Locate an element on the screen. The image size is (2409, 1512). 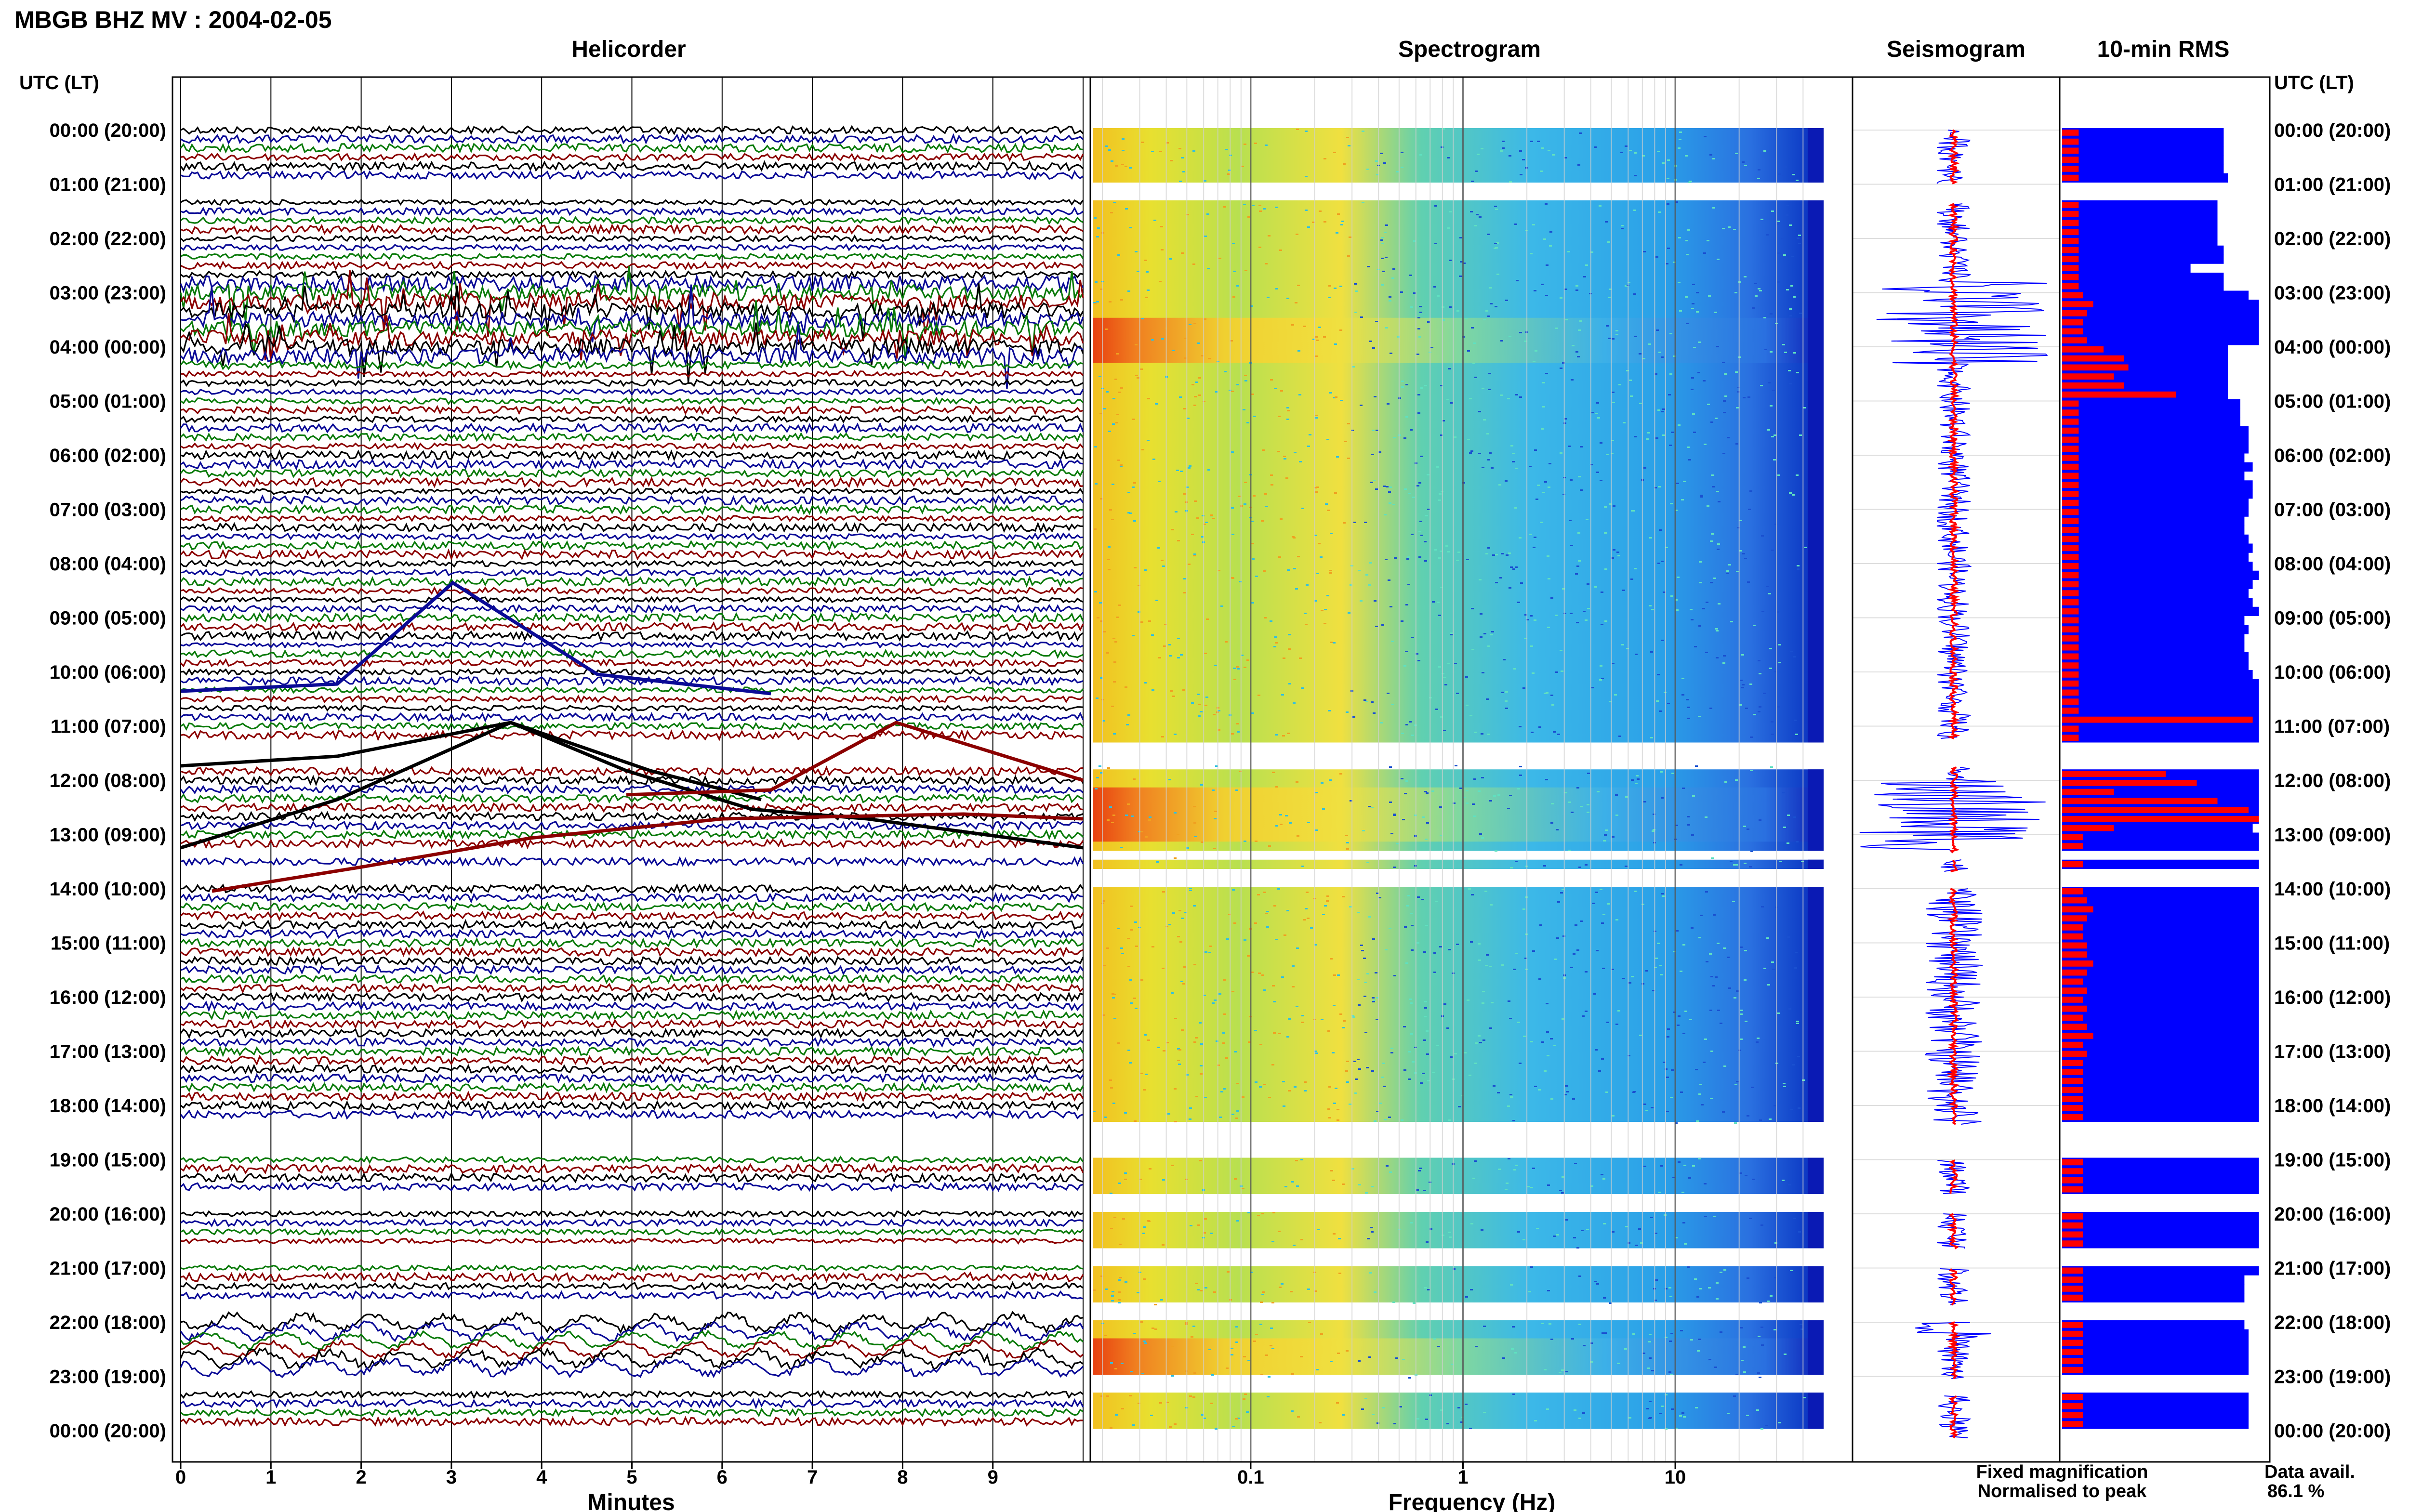
helicorder-long-period-trace is located at coordinates (471, 761).